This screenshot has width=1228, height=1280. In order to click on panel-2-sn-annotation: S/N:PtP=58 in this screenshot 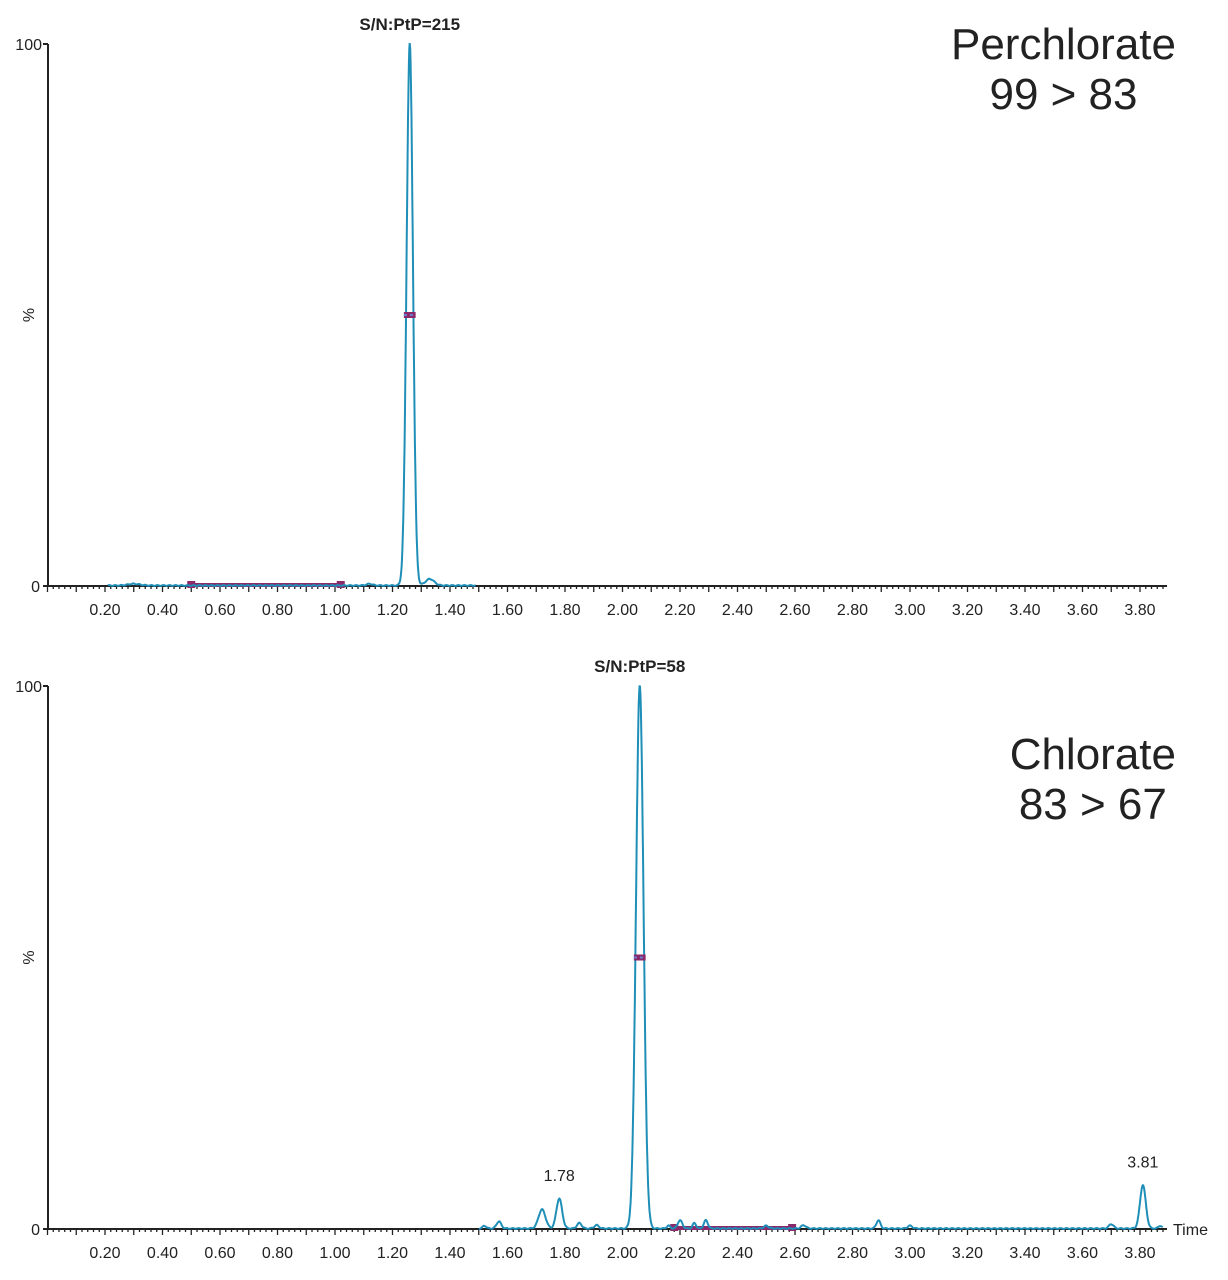, I will do `click(639, 666)`.